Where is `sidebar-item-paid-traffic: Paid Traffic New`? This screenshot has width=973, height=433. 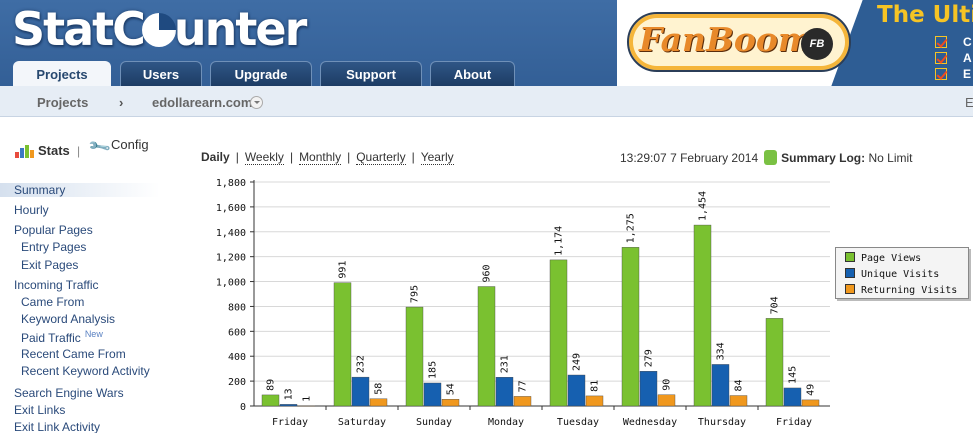 sidebar-item-paid-traffic: Paid Traffic New is located at coordinates (62, 337).